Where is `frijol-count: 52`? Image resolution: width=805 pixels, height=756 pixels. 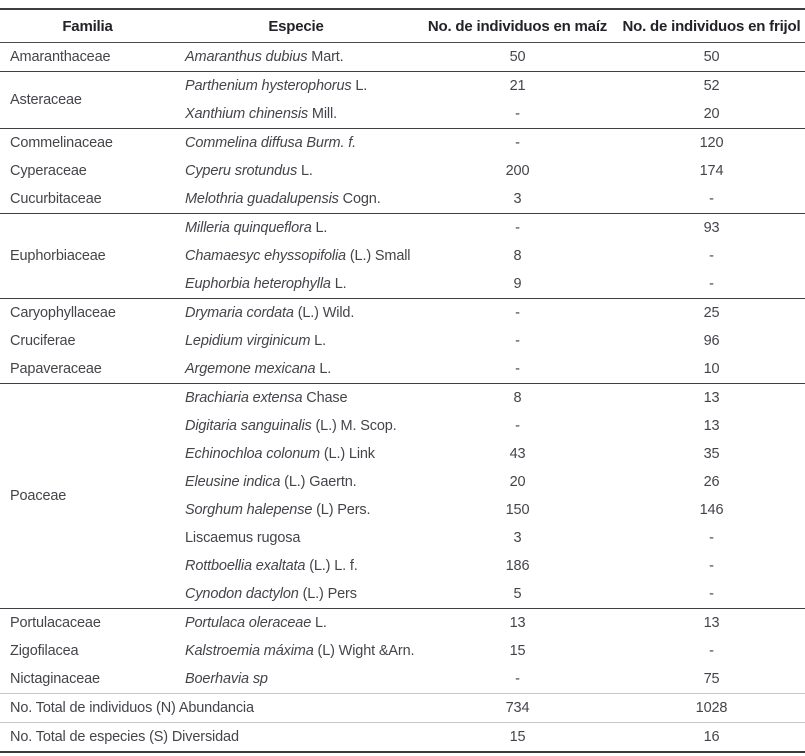
frijol-count: 52 is located at coordinates (711, 86).